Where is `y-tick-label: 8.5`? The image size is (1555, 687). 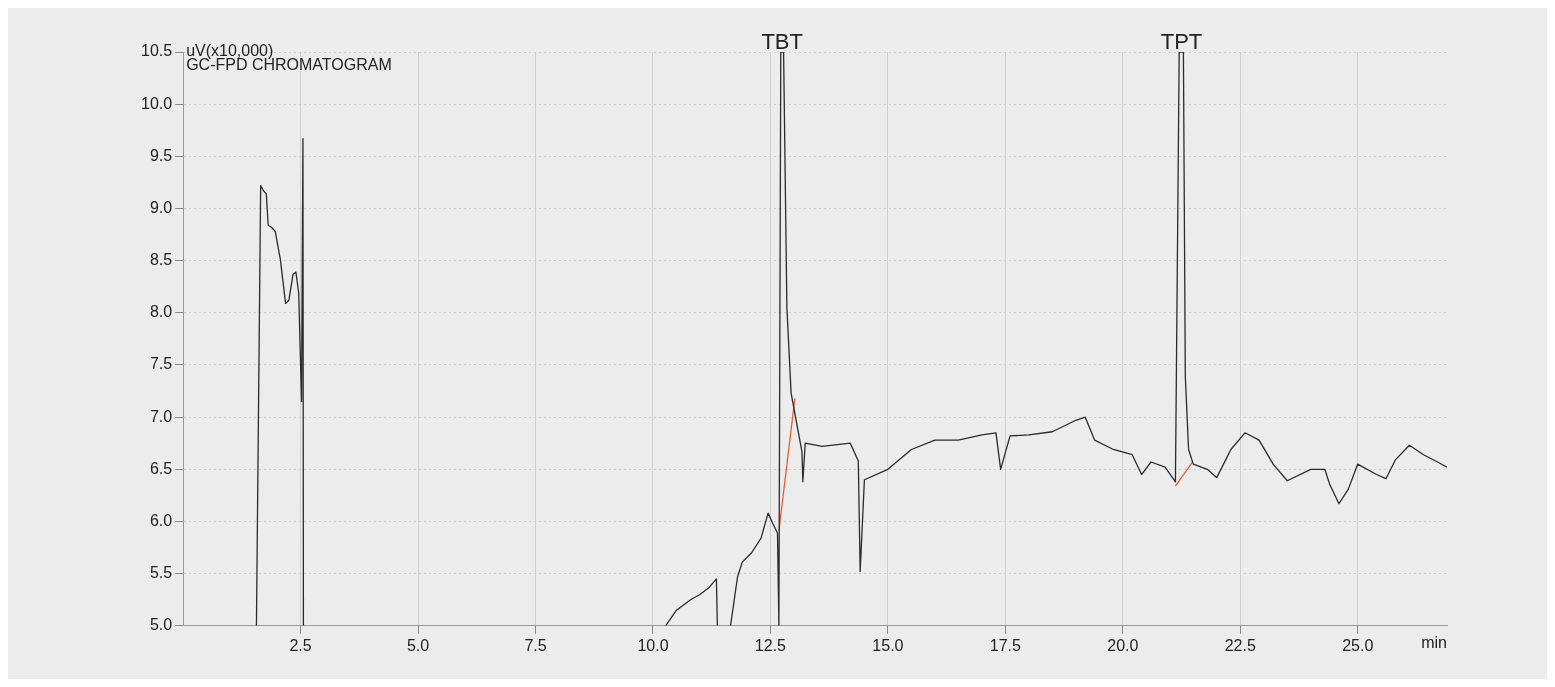 y-tick-label: 8.5 is located at coordinates (161, 260).